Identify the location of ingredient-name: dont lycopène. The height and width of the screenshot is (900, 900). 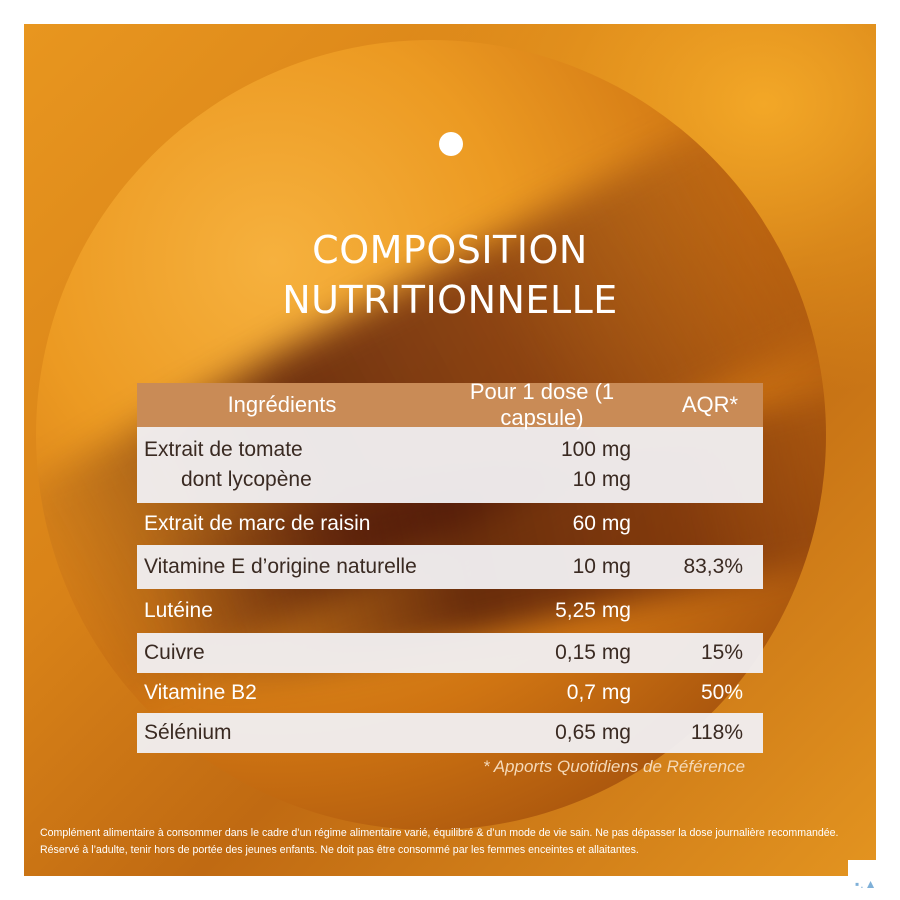
(246, 479).